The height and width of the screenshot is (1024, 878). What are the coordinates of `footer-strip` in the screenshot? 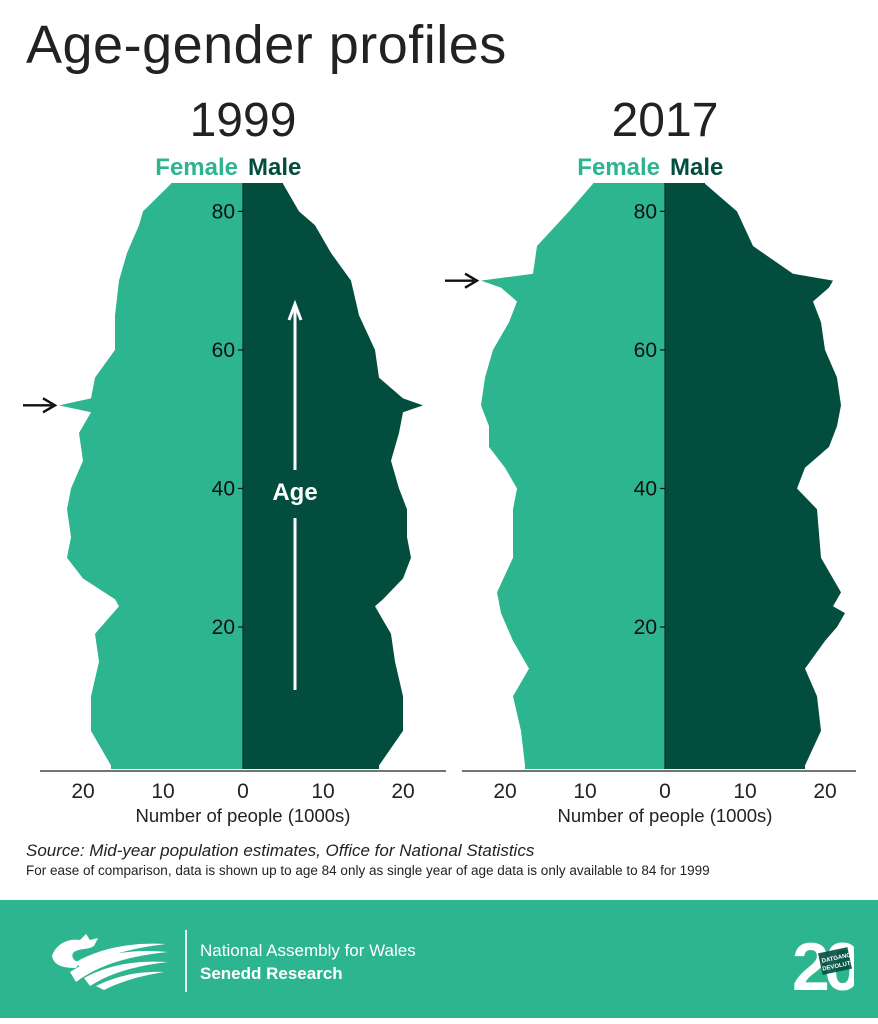 It's located at (439, 1021).